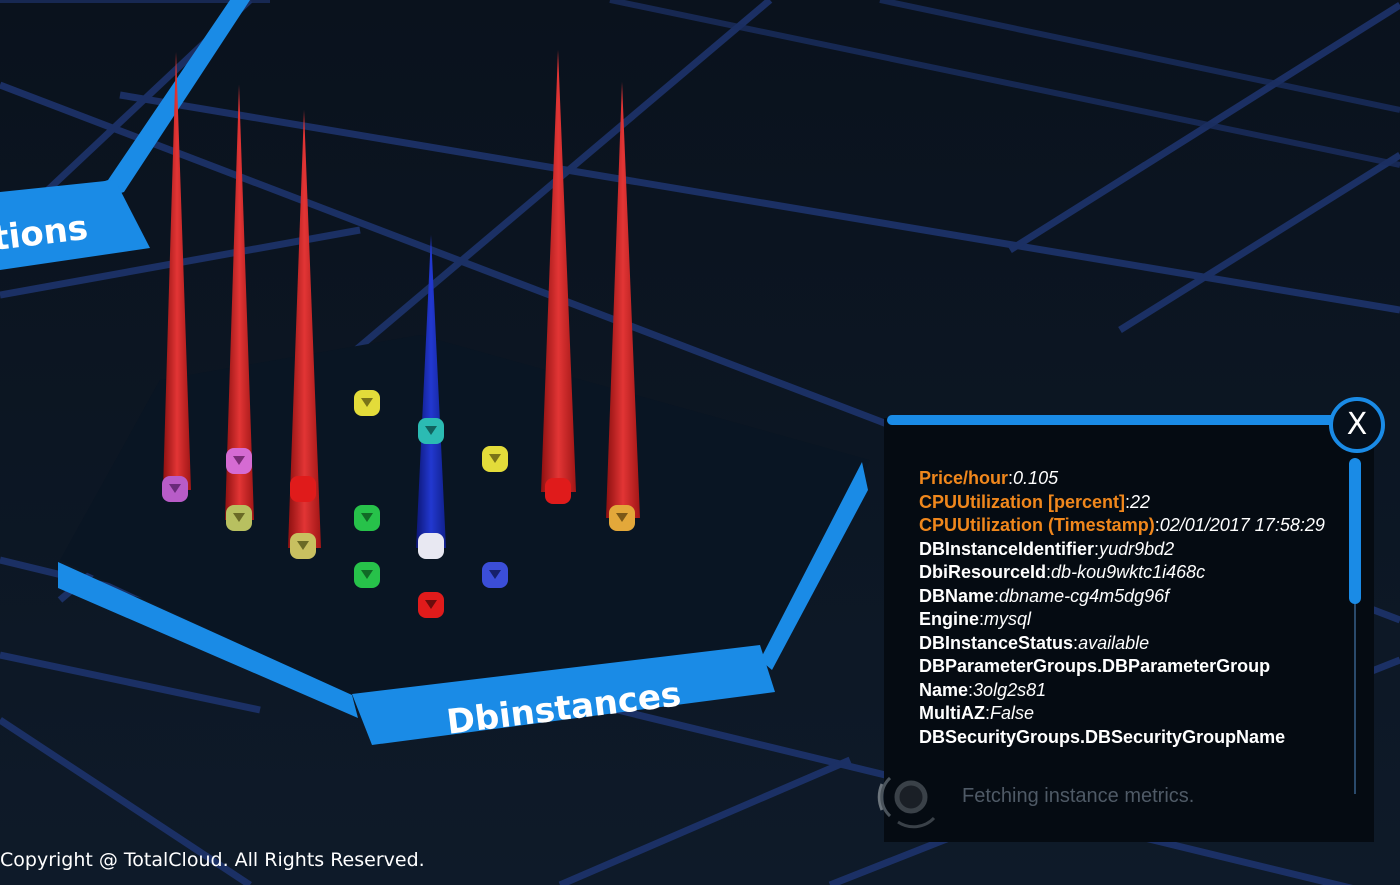 This screenshot has width=1400, height=885. Describe the element at coordinates (1047, 548) in the screenshot. I see `detail-row-db-instance-identifier: DBInstanceIdentifier:yudr9bd2` at that location.